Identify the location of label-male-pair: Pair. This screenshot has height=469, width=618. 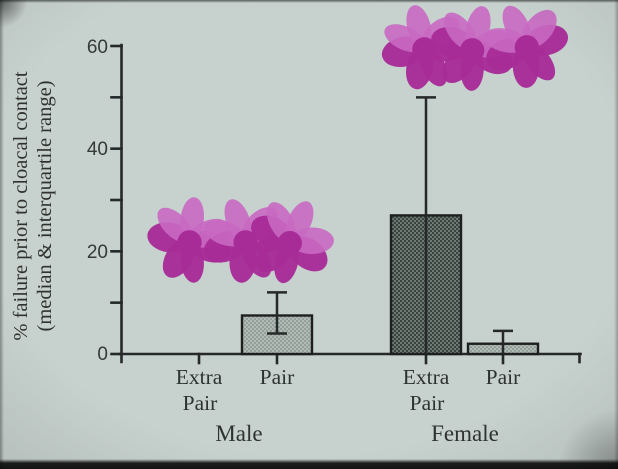
(277, 377).